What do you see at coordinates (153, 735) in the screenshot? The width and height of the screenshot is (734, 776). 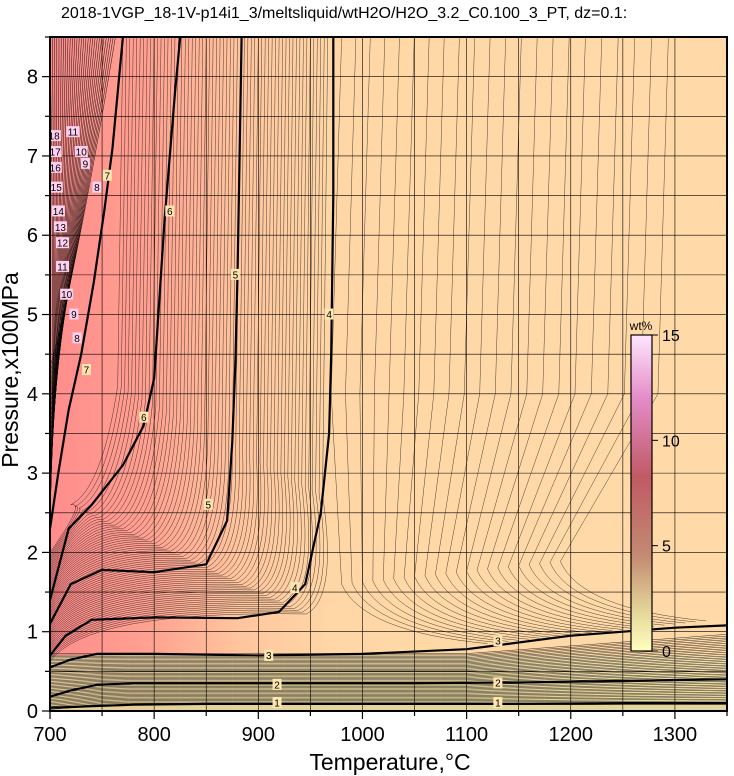 I see `x-tick-label: 800` at bounding box center [153, 735].